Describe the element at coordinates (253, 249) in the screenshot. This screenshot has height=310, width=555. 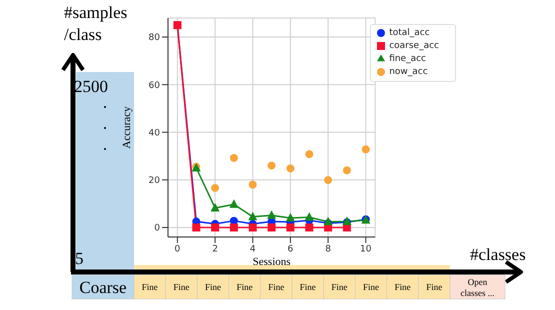
I see `x-tick-label: 4` at that location.